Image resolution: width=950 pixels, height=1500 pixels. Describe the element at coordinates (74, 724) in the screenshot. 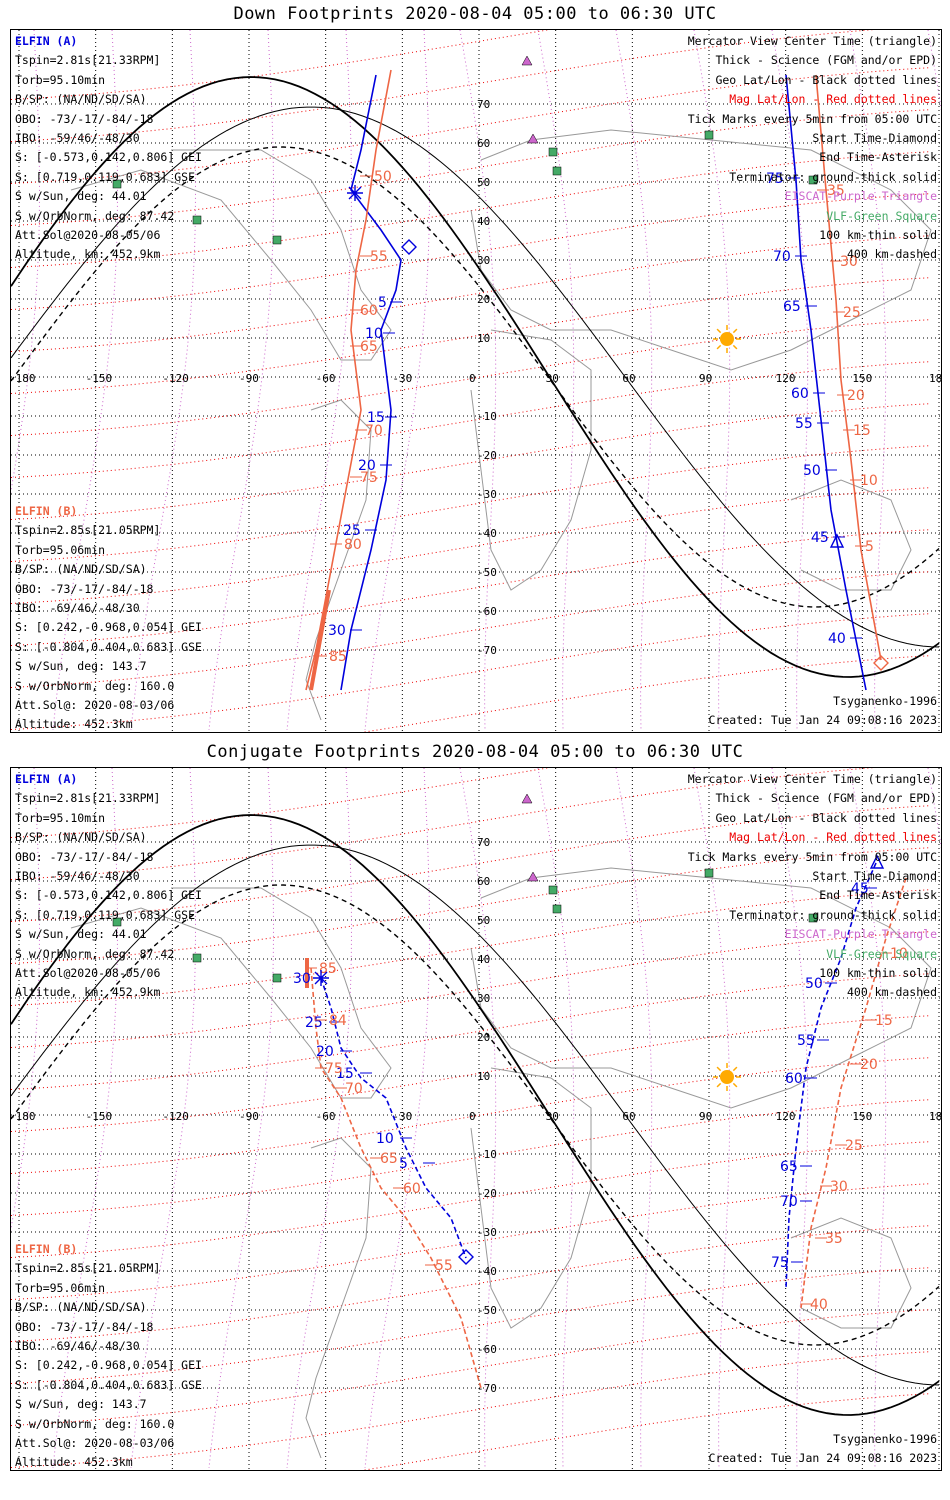

I see `elfin-b-info-line: Altitude: 452.3km` at that location.